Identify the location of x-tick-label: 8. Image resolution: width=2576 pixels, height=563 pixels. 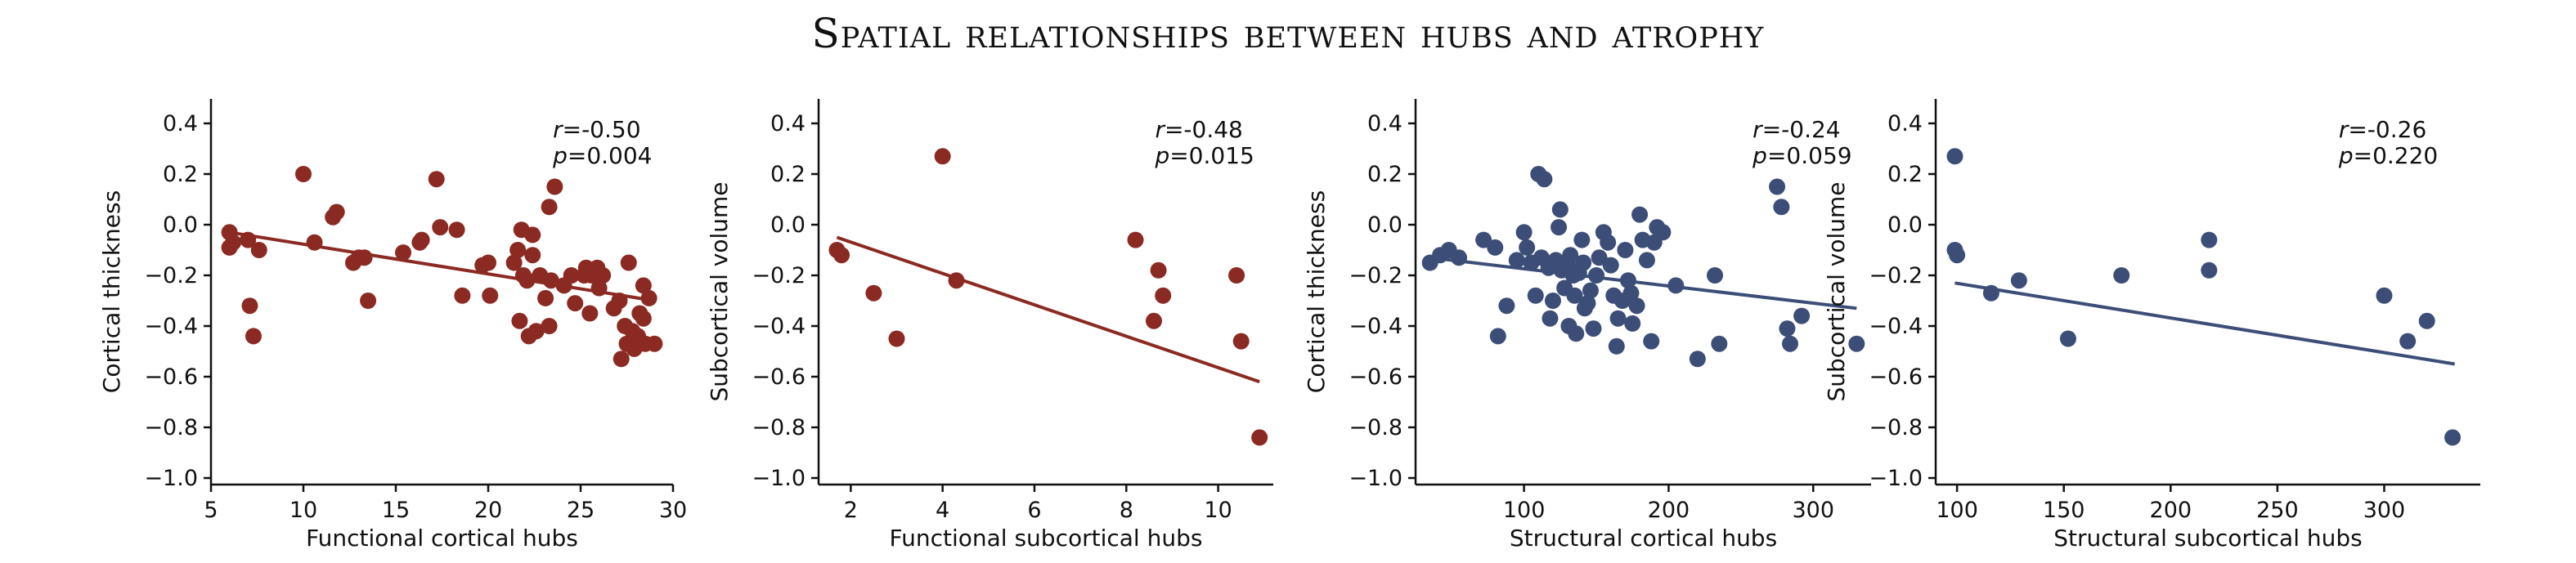
(1126, 510).